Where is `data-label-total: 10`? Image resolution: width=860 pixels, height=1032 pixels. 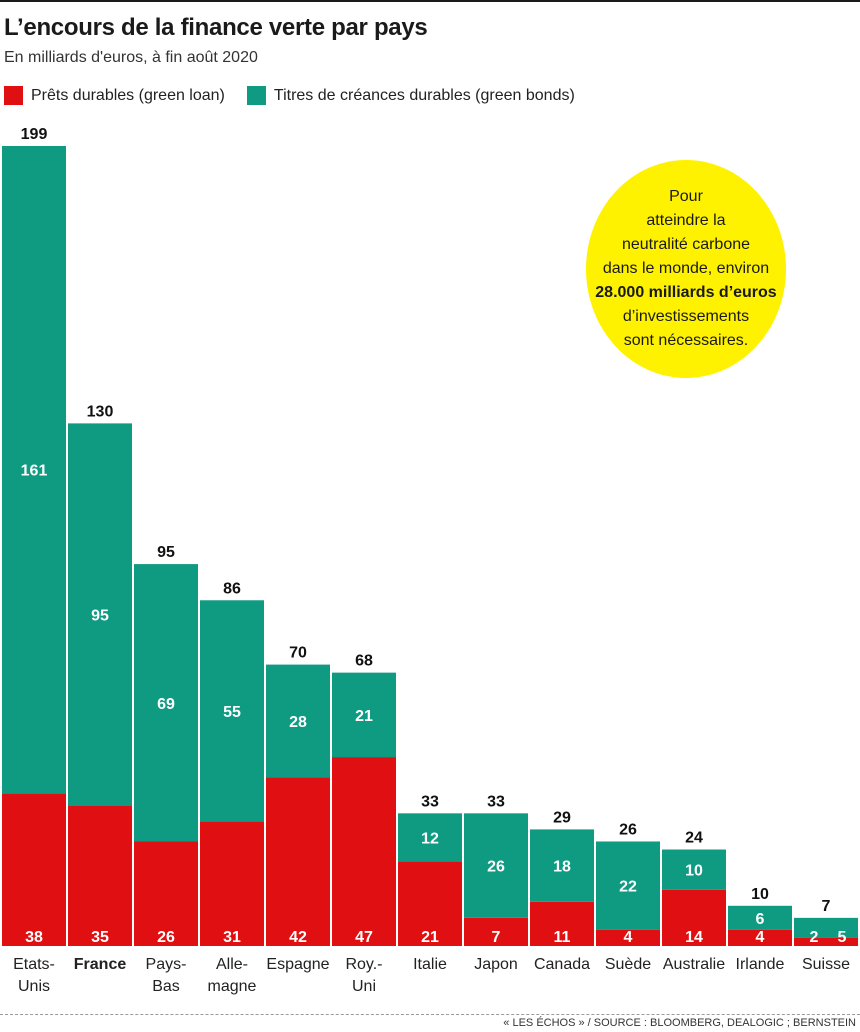 data-label-total: 10 is located at coordinates (760, 894).